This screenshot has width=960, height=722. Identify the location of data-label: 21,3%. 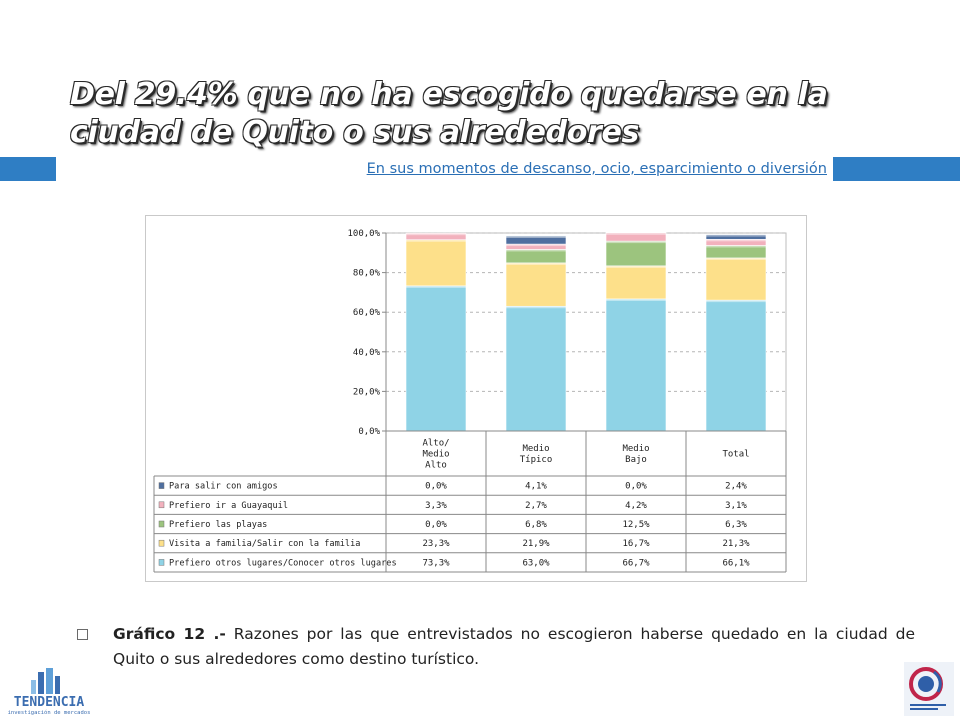
(736, 544).